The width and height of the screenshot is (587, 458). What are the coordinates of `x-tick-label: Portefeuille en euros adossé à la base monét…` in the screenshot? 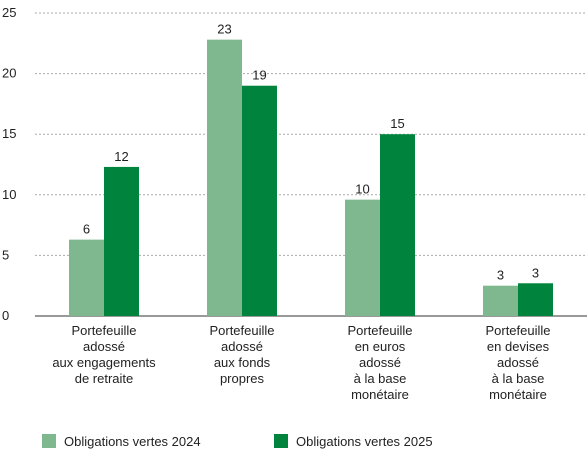 It's located at (379, 362).